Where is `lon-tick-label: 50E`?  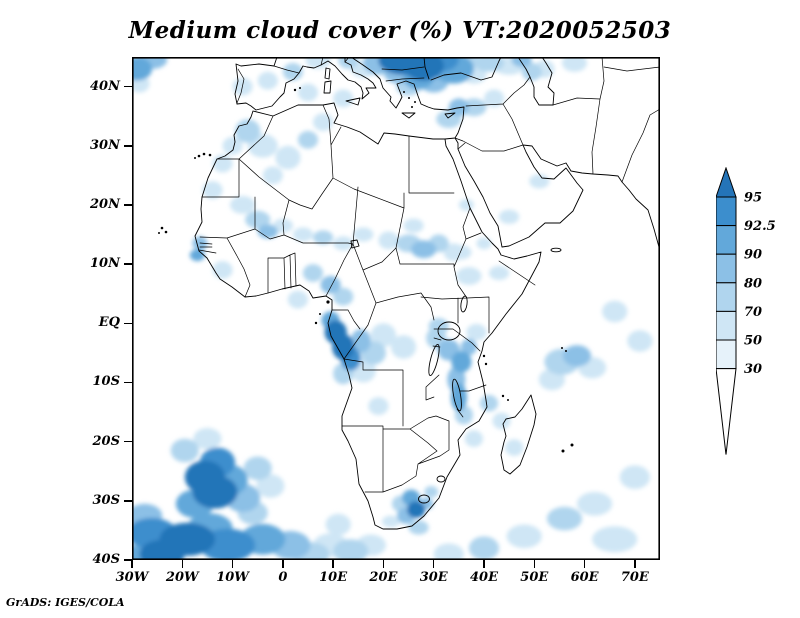 lon-tick-label: 50E is located at coordinates (534, 577).